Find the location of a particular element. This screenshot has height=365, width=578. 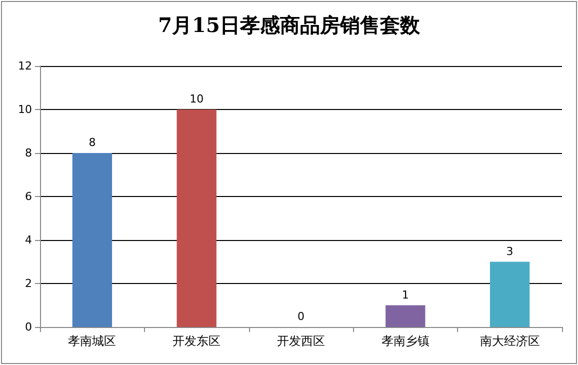

y-tick-label: 2 is located at coordinates (28, 283).